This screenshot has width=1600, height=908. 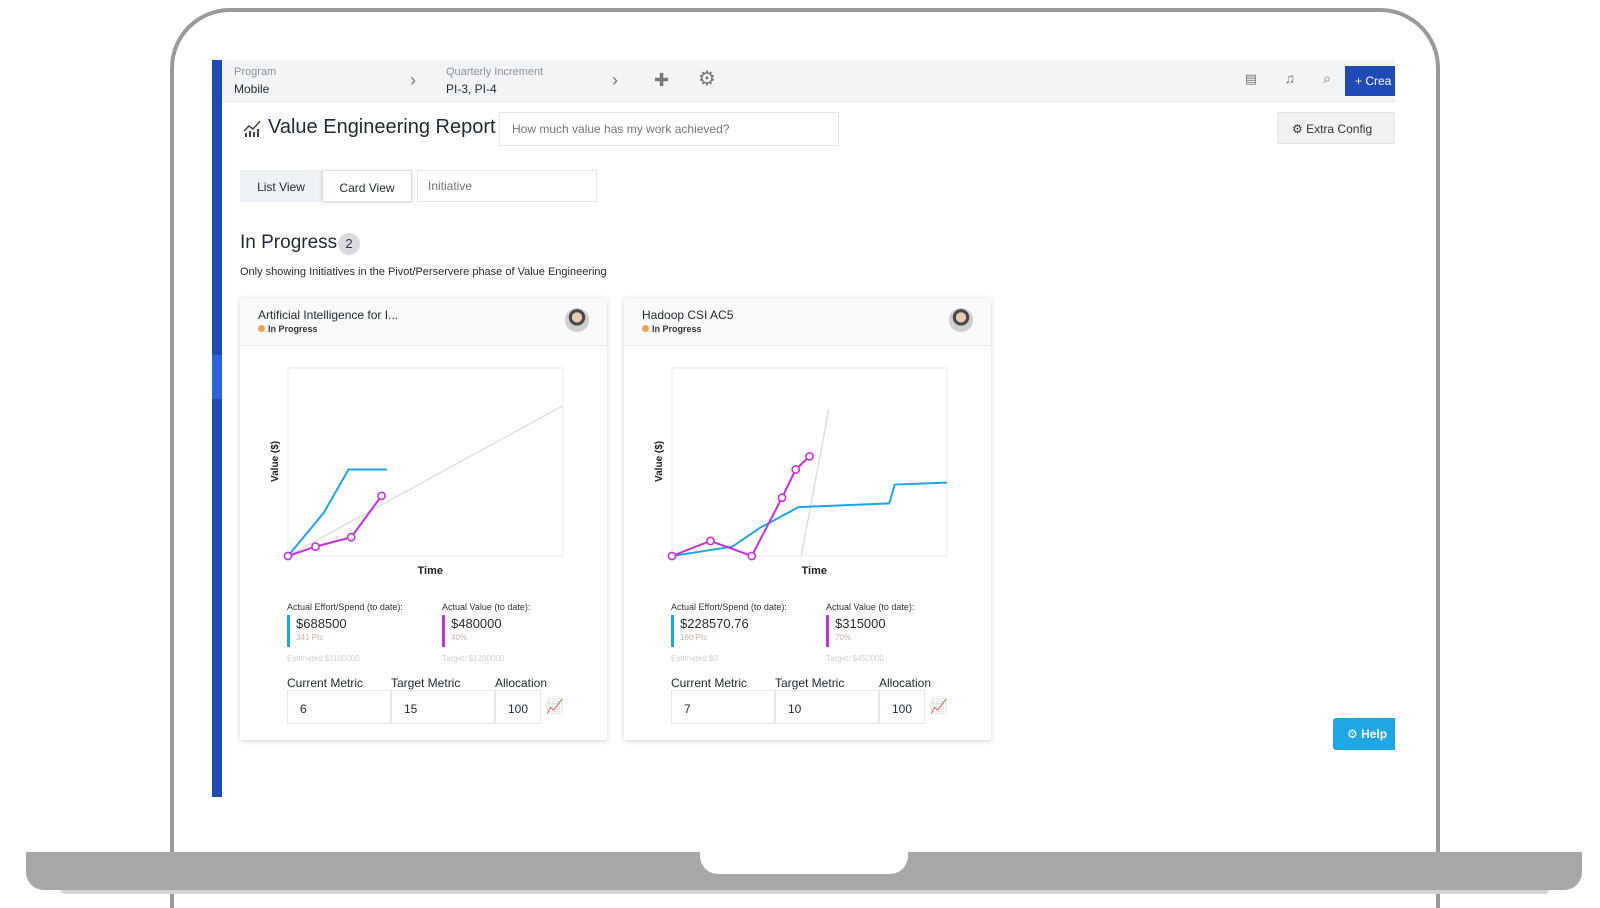 I want to click on search-icon: ⌕, so click(x=1327, y=78).